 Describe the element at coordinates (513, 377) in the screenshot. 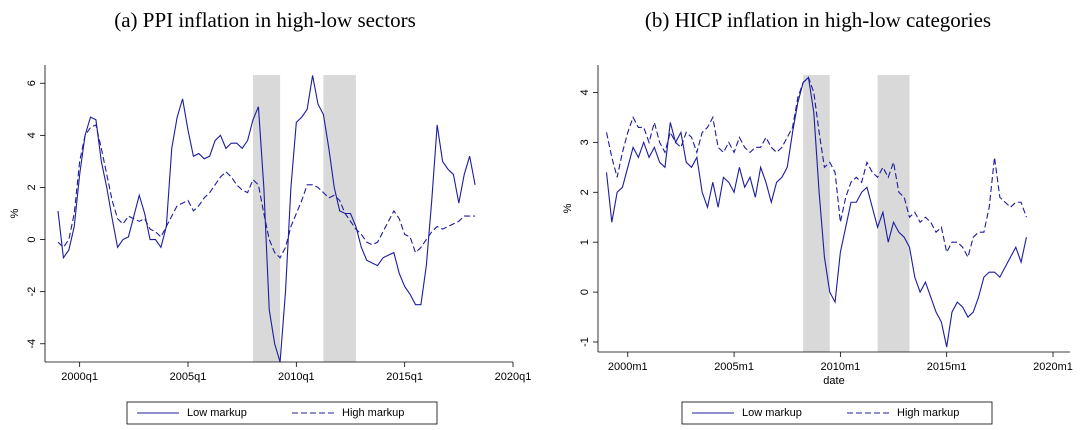

I see `x-tick-label: 2020q1` at that location.